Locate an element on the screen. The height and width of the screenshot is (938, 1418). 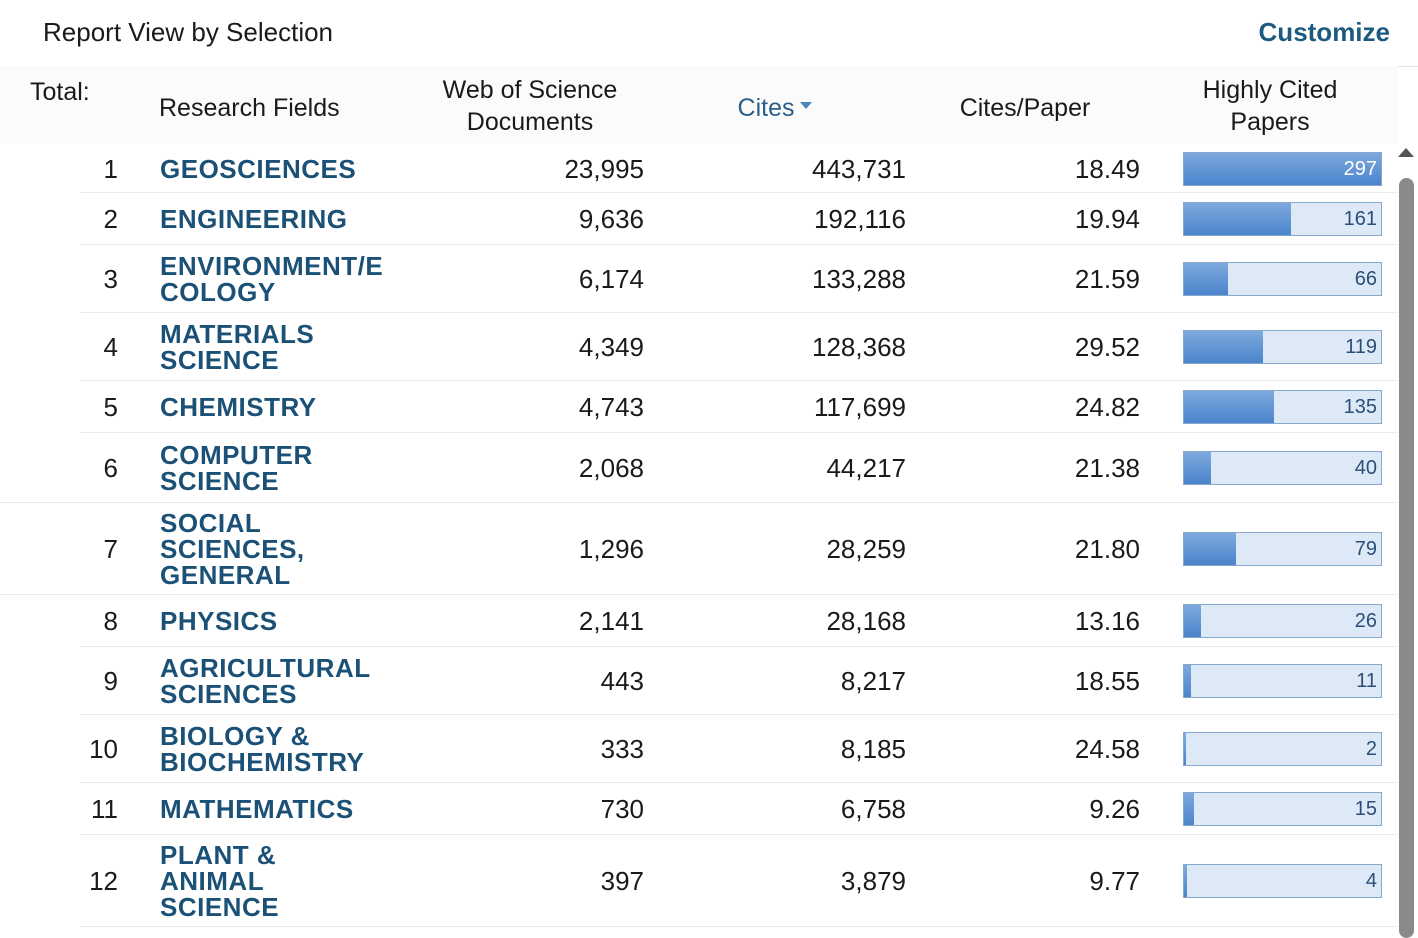
cites-per-paper: 21.38 is located at coordinates (1107, 467).